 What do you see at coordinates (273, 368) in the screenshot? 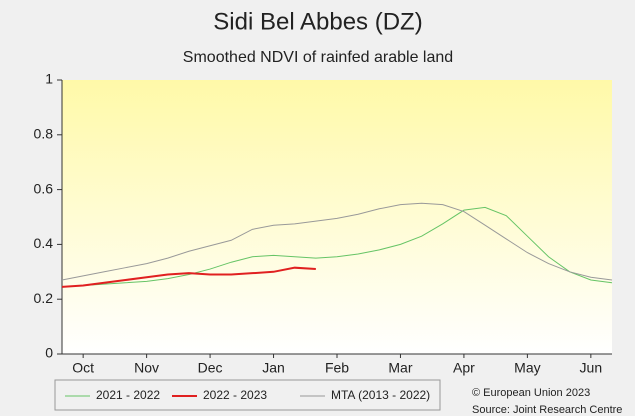
I see `x-tick-label: Jan` at bounding box center [273, 368].